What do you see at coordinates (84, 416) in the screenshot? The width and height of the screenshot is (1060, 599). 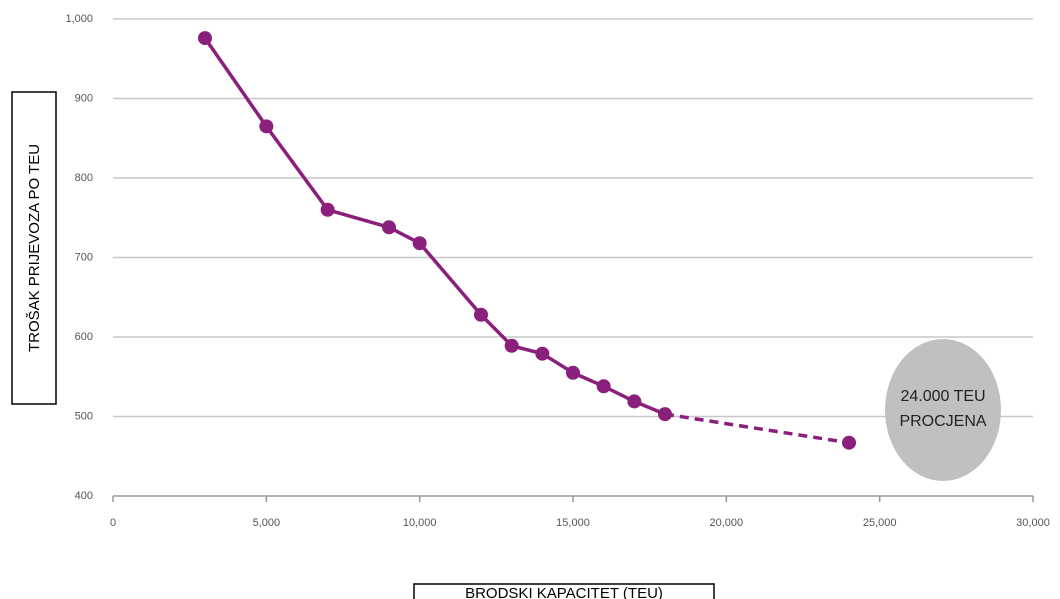 I see `y-tick-label: 500` at bounding box center [84, 416].